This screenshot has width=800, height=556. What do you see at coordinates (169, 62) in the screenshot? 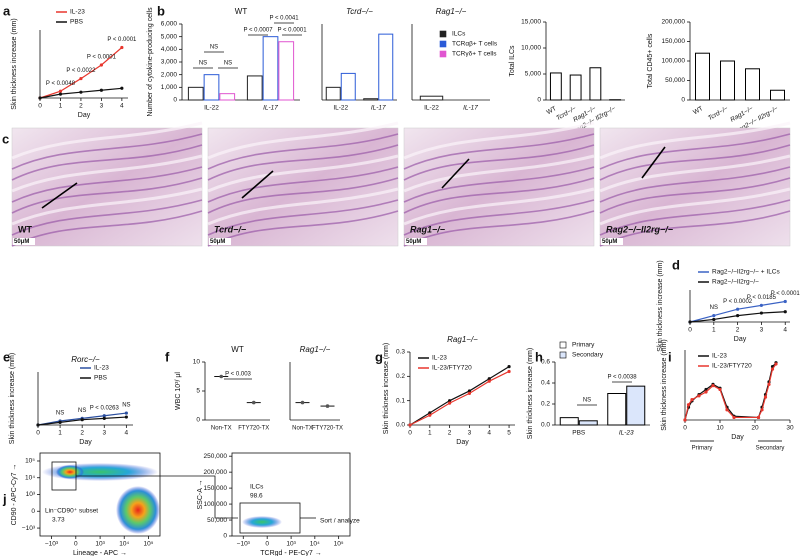
I see `y-tick-label: 3,000` at bounding box center [169, 62].